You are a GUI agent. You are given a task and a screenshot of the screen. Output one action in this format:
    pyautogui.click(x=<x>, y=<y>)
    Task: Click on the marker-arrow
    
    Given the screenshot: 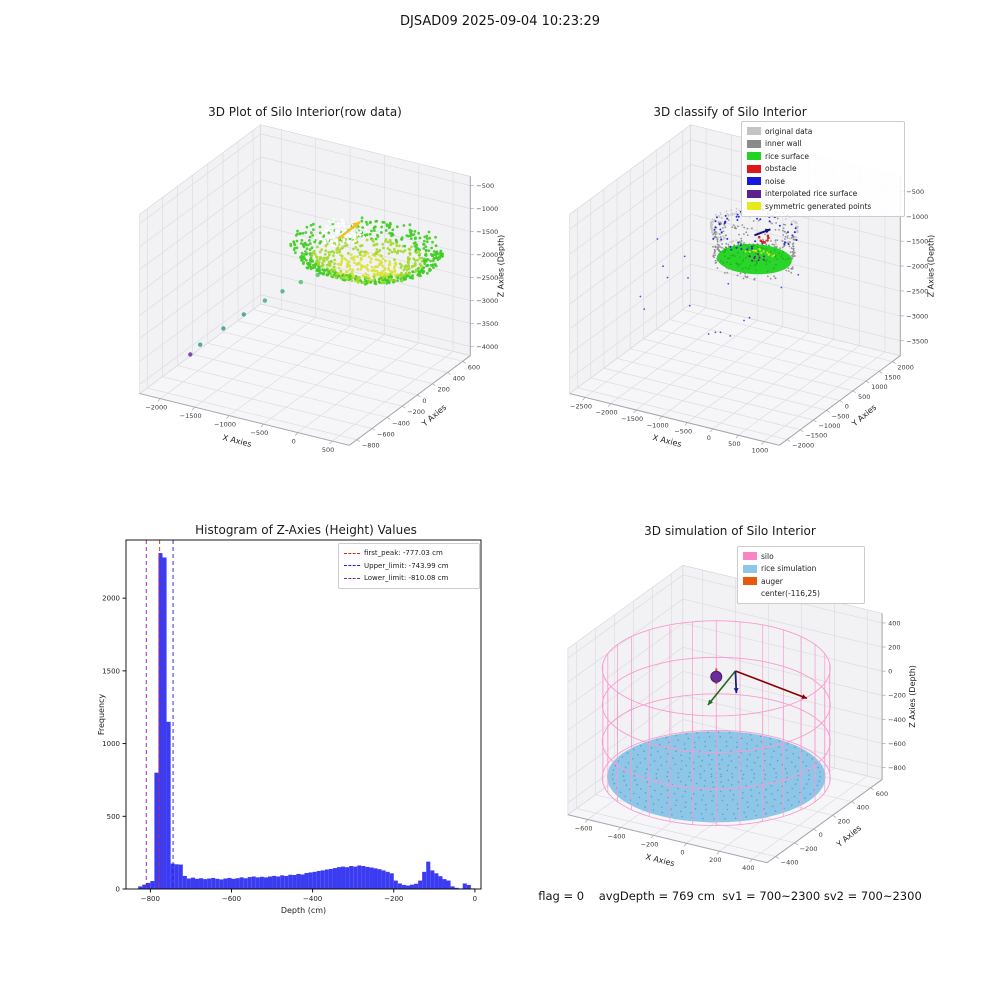 What is the action you would take?
    pyautogui.click(x=349, y=230)
    